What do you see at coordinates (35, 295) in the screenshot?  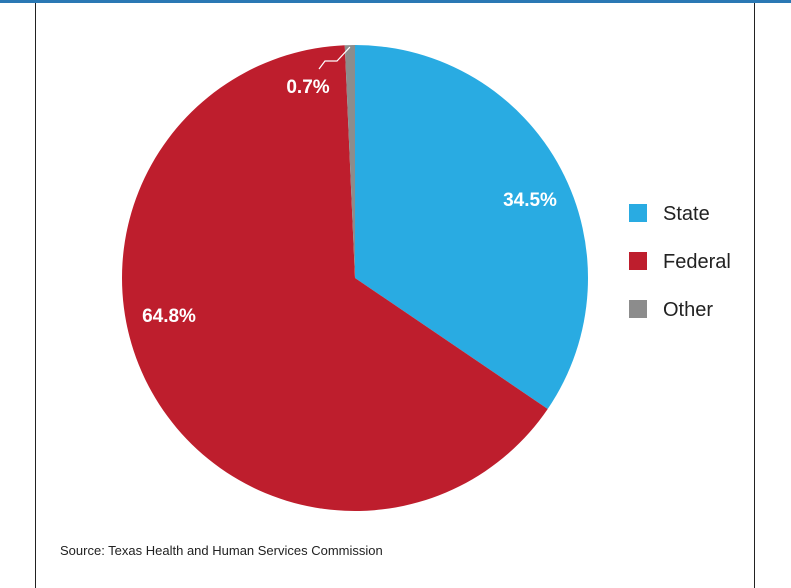 I see `frame-border-left` at bounding box center [35, 295].